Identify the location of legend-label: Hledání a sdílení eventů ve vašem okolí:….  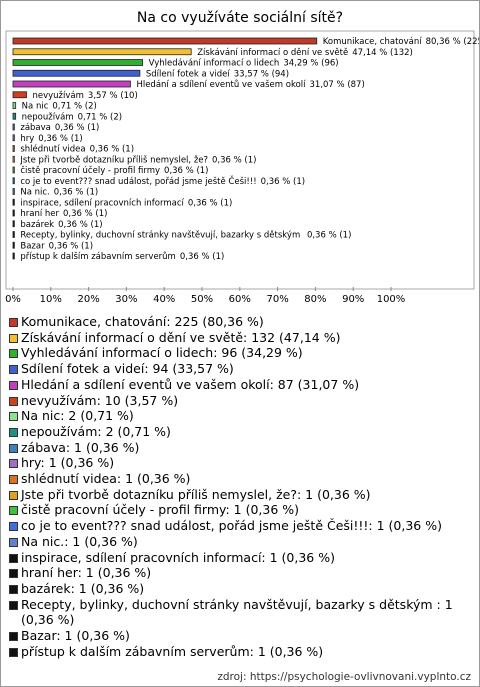
(190, 384).